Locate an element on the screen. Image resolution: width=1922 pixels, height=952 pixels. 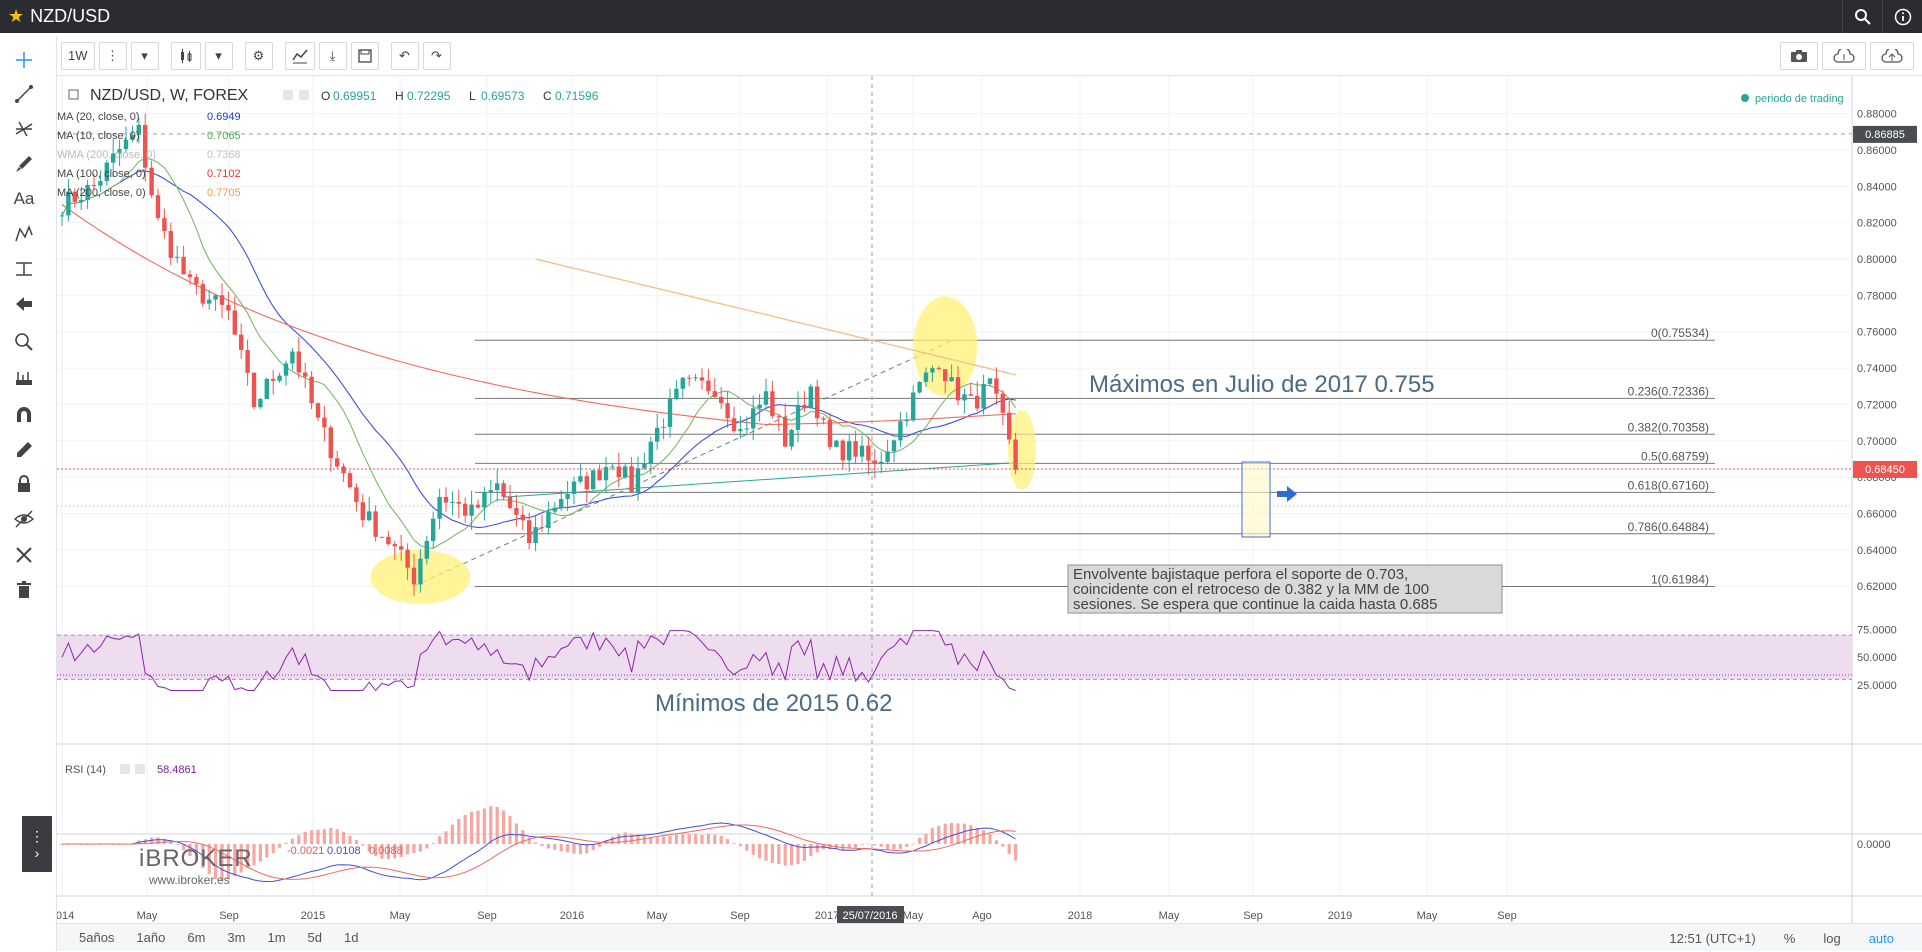
range-5y: 5años is located at coordinates (97, 937).